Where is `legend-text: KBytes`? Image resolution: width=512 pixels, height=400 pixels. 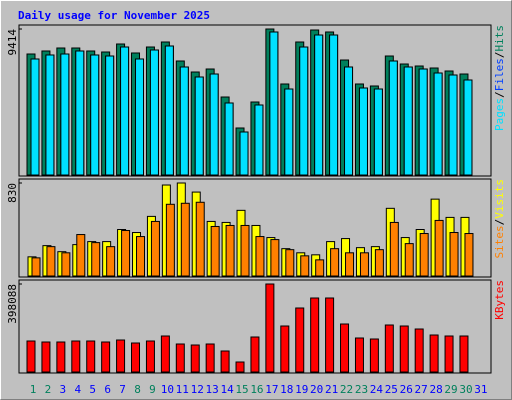 legend-text: KBytes is located at coordinates (499, 300).